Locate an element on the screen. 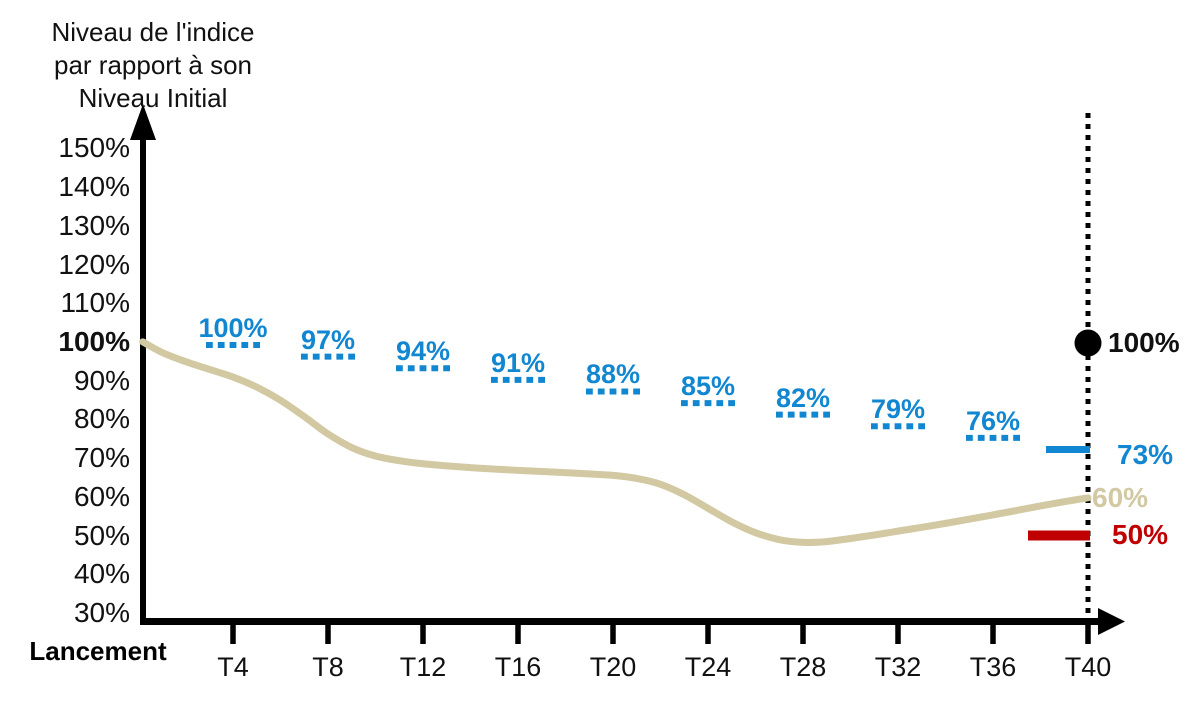 The width and height of the screenshot is (1200, 703). y-tick-label: 80% is located at coordinates (101, 419).